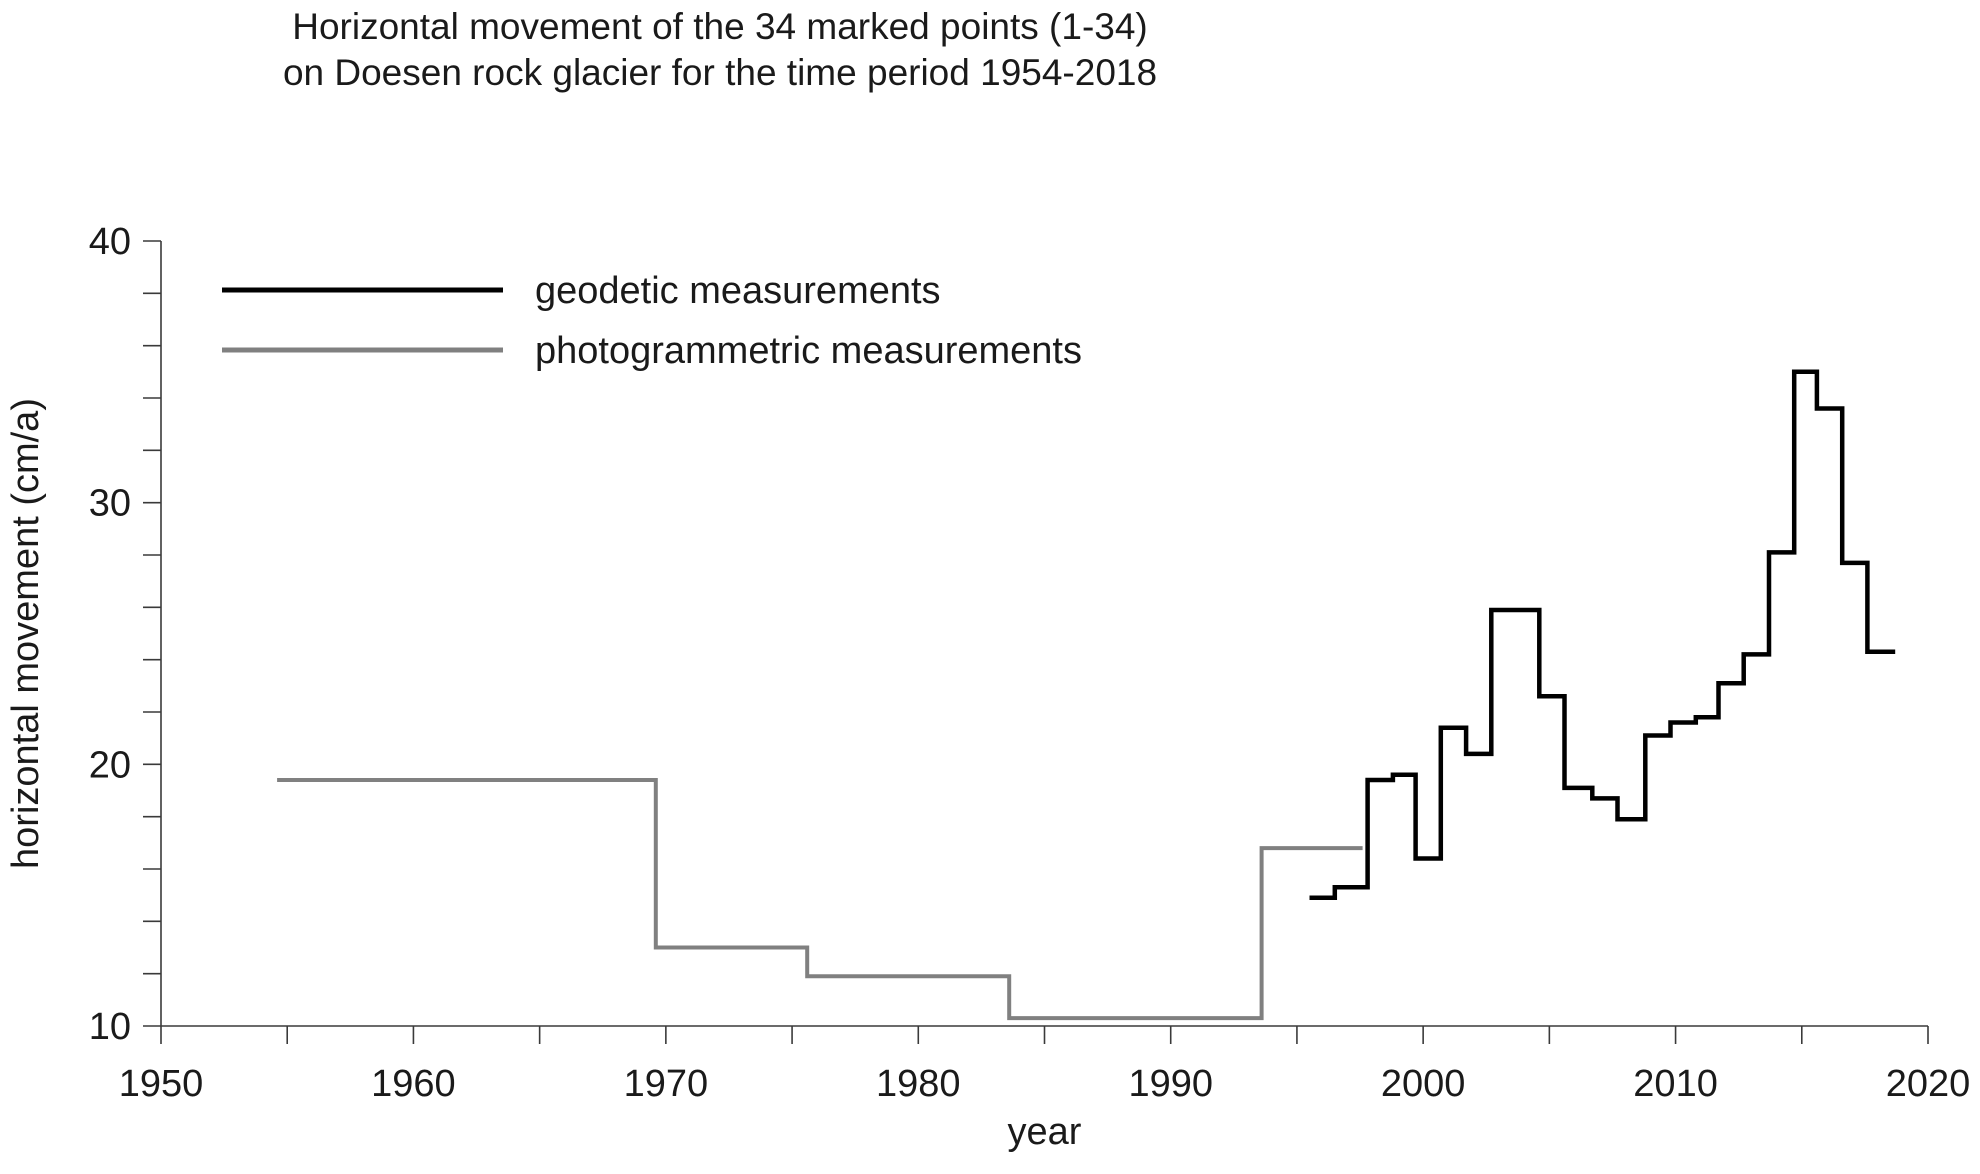 This screenshot has width=1980, height=1174. What do you see at coordinates (413, 1084) in the screenshot?
I see `x-tick-label: 1960` at bounding box center [413, 1084].